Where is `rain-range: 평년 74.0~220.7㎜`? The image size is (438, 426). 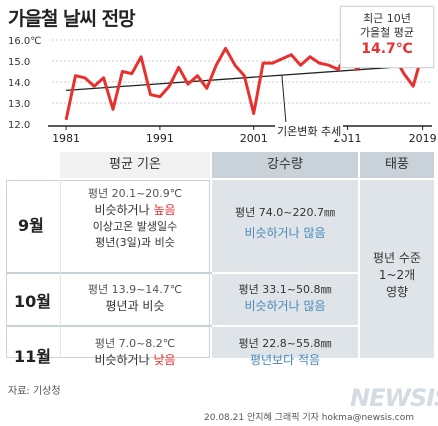 rain-range: 평년 74.0~220.7㎜ is located at coordinates (285, 212).